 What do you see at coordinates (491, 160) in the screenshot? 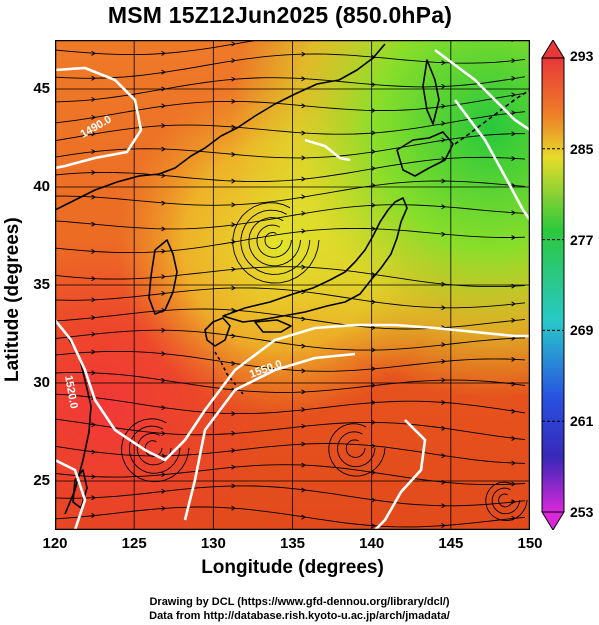
I see `contour-1520b` at bounding box center [491, 160].